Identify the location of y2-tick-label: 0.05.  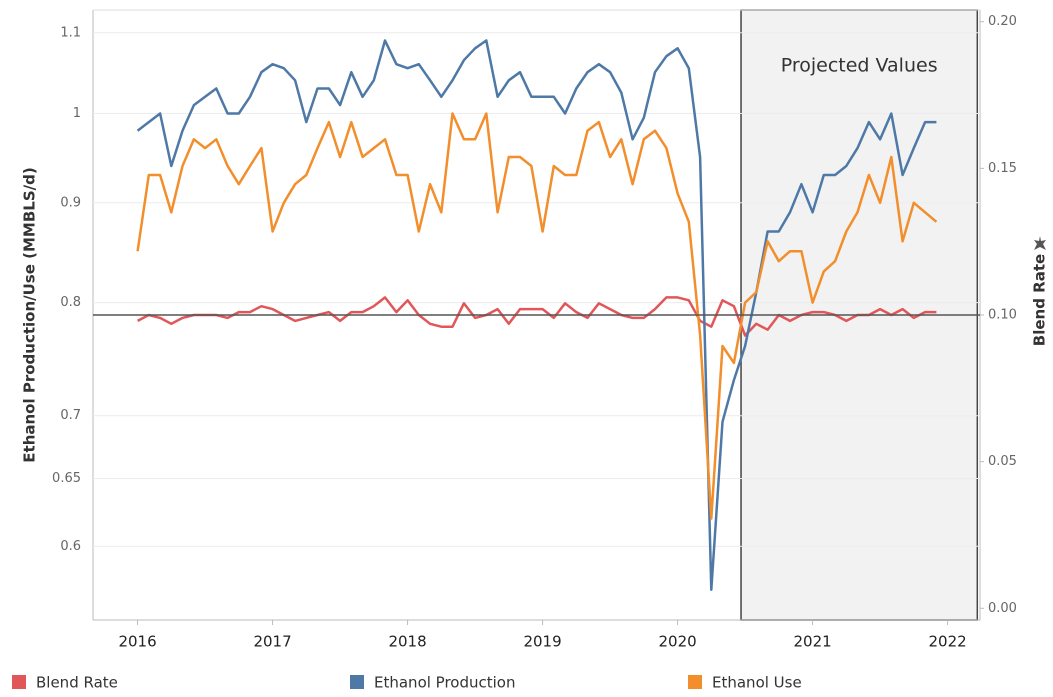
(1002, 461).